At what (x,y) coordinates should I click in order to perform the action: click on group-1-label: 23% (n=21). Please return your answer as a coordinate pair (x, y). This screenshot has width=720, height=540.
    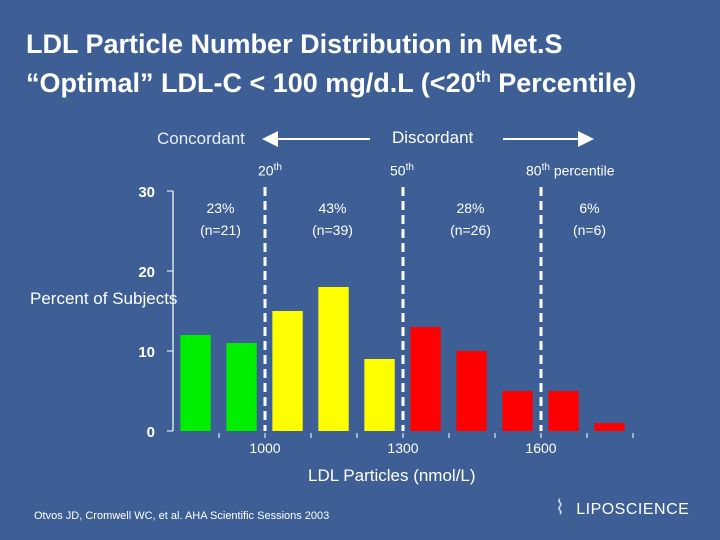
    Looking at the image, I should click on (220, 219).